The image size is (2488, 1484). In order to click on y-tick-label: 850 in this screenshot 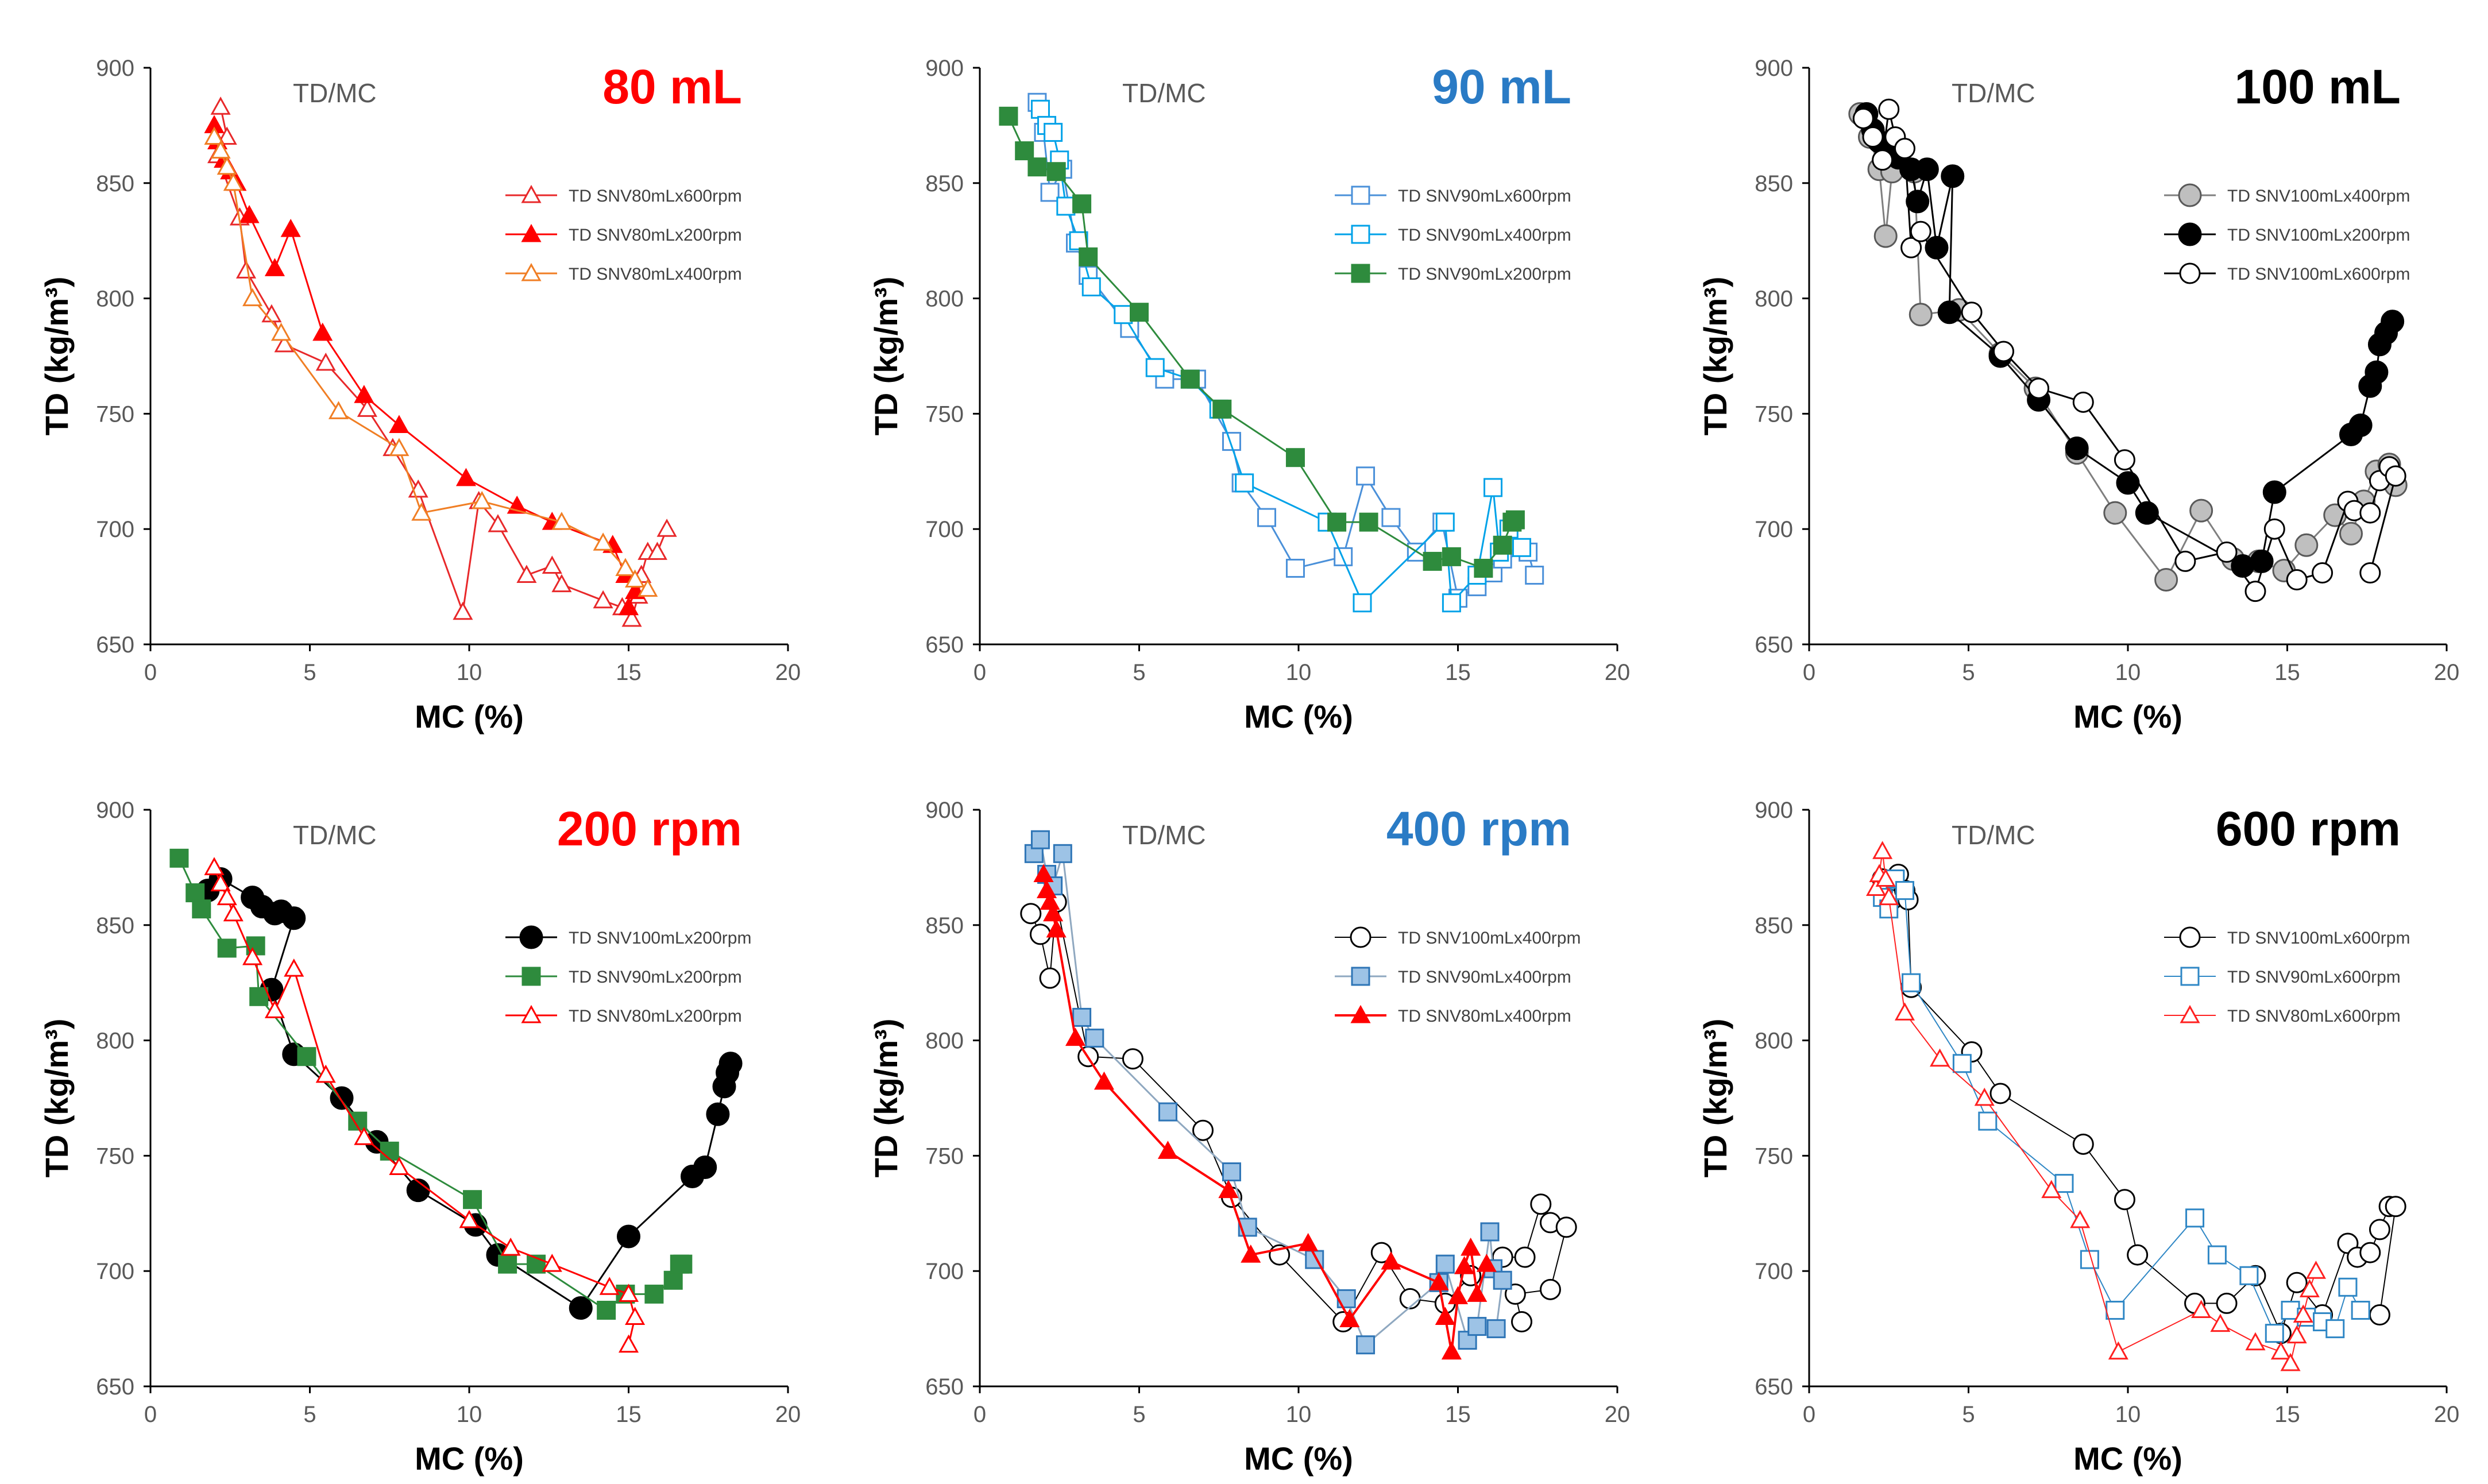, I will do `click(944, 925)`.